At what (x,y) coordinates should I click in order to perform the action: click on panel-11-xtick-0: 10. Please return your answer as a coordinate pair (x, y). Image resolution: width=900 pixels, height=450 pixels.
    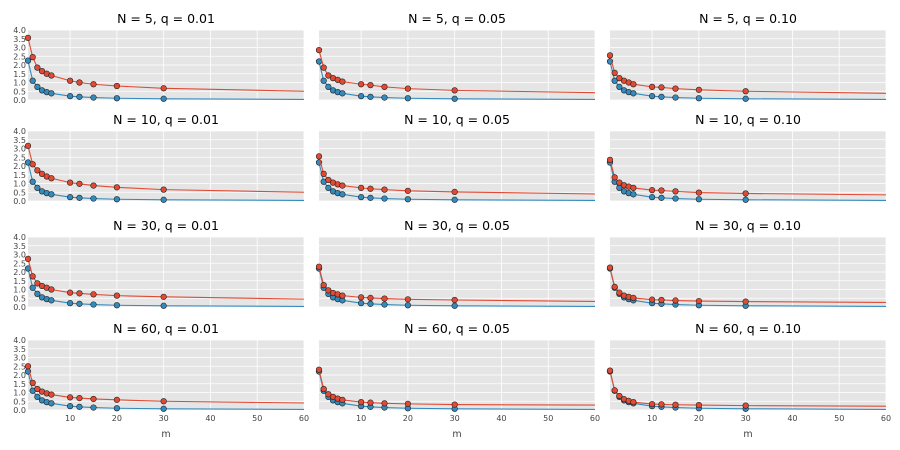
    Looking at the image, I should click on (652, 418).